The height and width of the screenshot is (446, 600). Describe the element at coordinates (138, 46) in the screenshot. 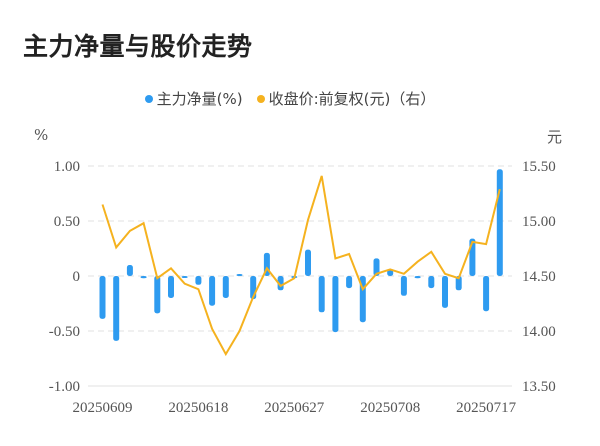

I see `chart-title: 主力净量与股价走势` at that location.